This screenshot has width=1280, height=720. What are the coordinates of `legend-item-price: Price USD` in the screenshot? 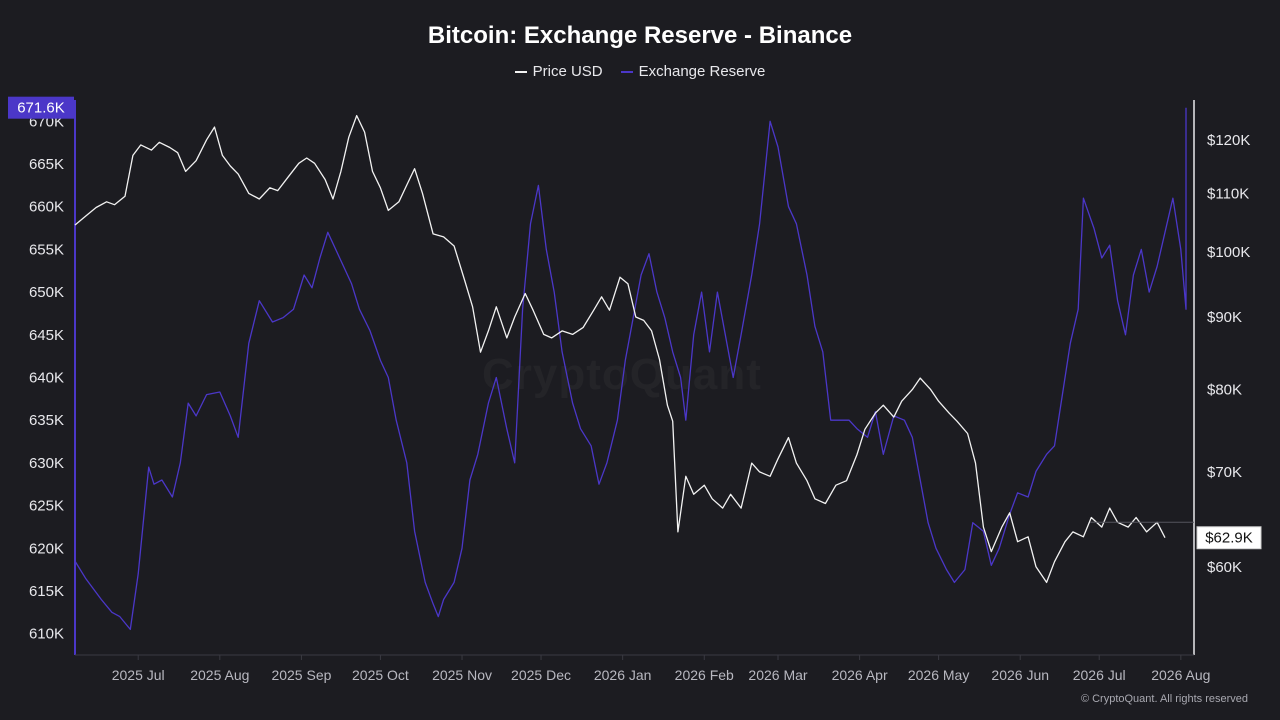 It's located at (558, 71).